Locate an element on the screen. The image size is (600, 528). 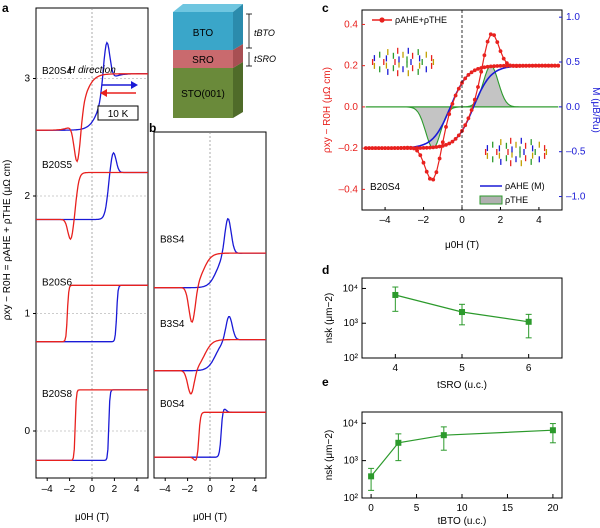
panel-c-xtick-label: –2 is located at coordinates (424, 220).